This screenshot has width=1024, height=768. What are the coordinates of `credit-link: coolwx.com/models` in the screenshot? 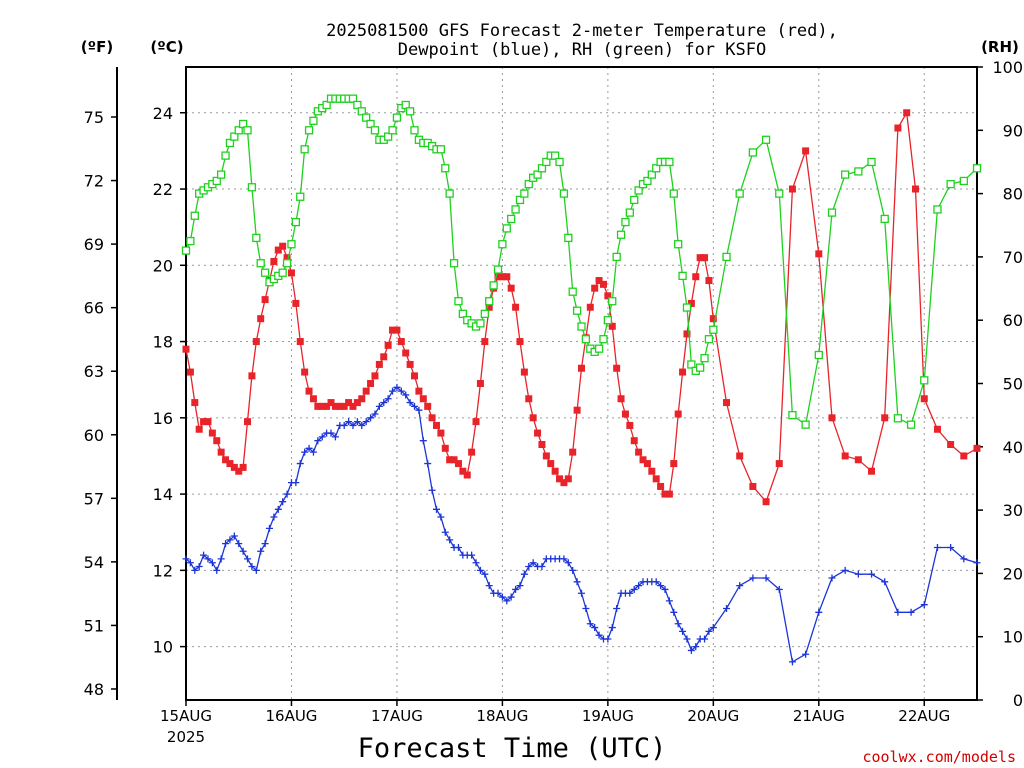 It's located at (939, 757).